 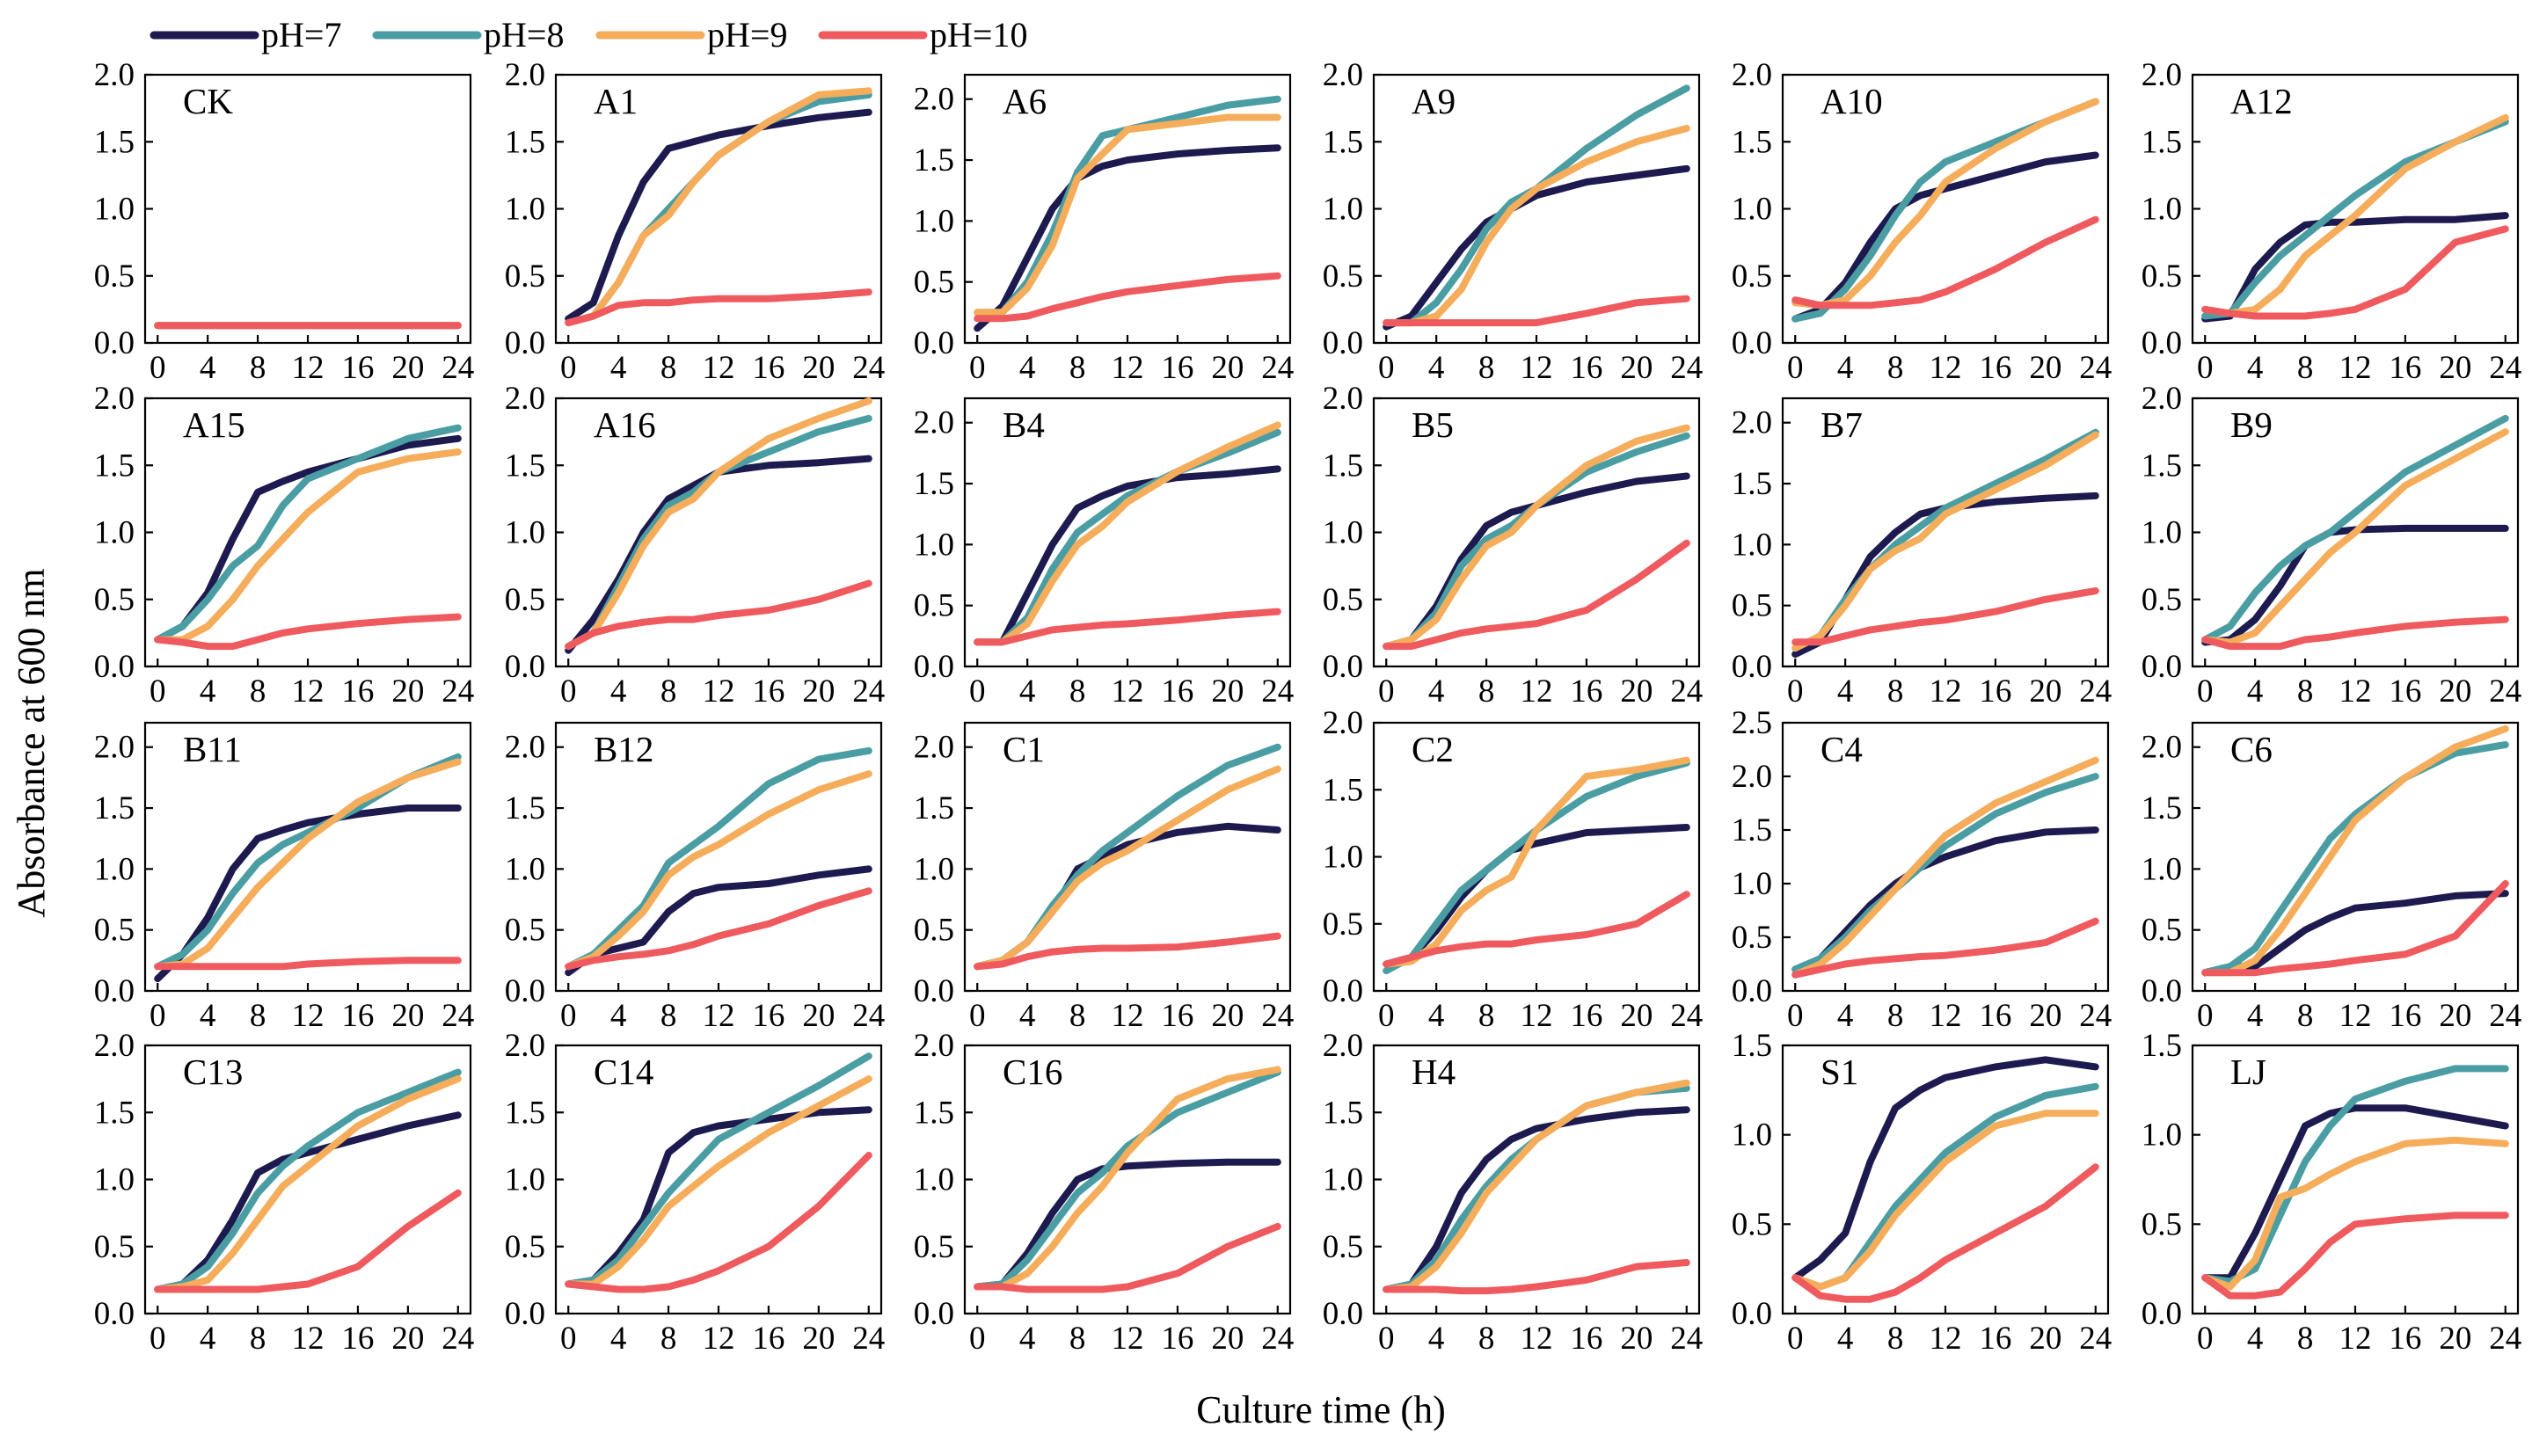 What do you see at coordinates (588, 35) in the screenshot?
I see `legend: pH=7 pH=8 pH=9 pH=10` at bounding box center [588, 35].